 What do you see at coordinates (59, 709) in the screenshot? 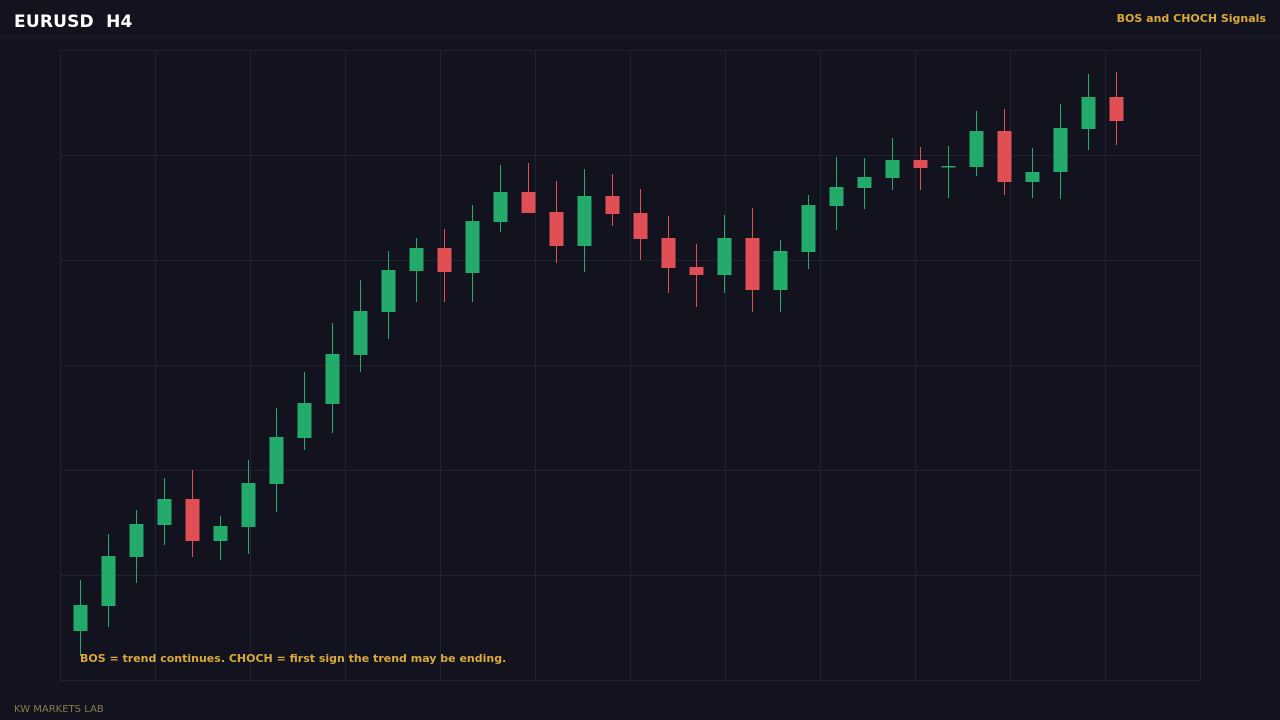
I see `brand-label: KW MARKETS LAB` at bounding box center [59, 709].